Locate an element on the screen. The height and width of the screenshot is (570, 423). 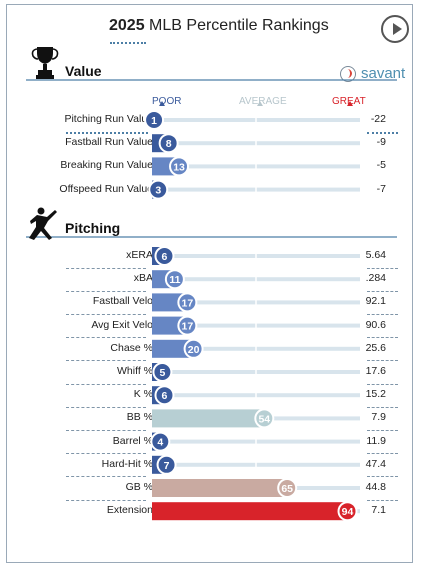
metric-value: -5 is located at coordinates (381, 165).